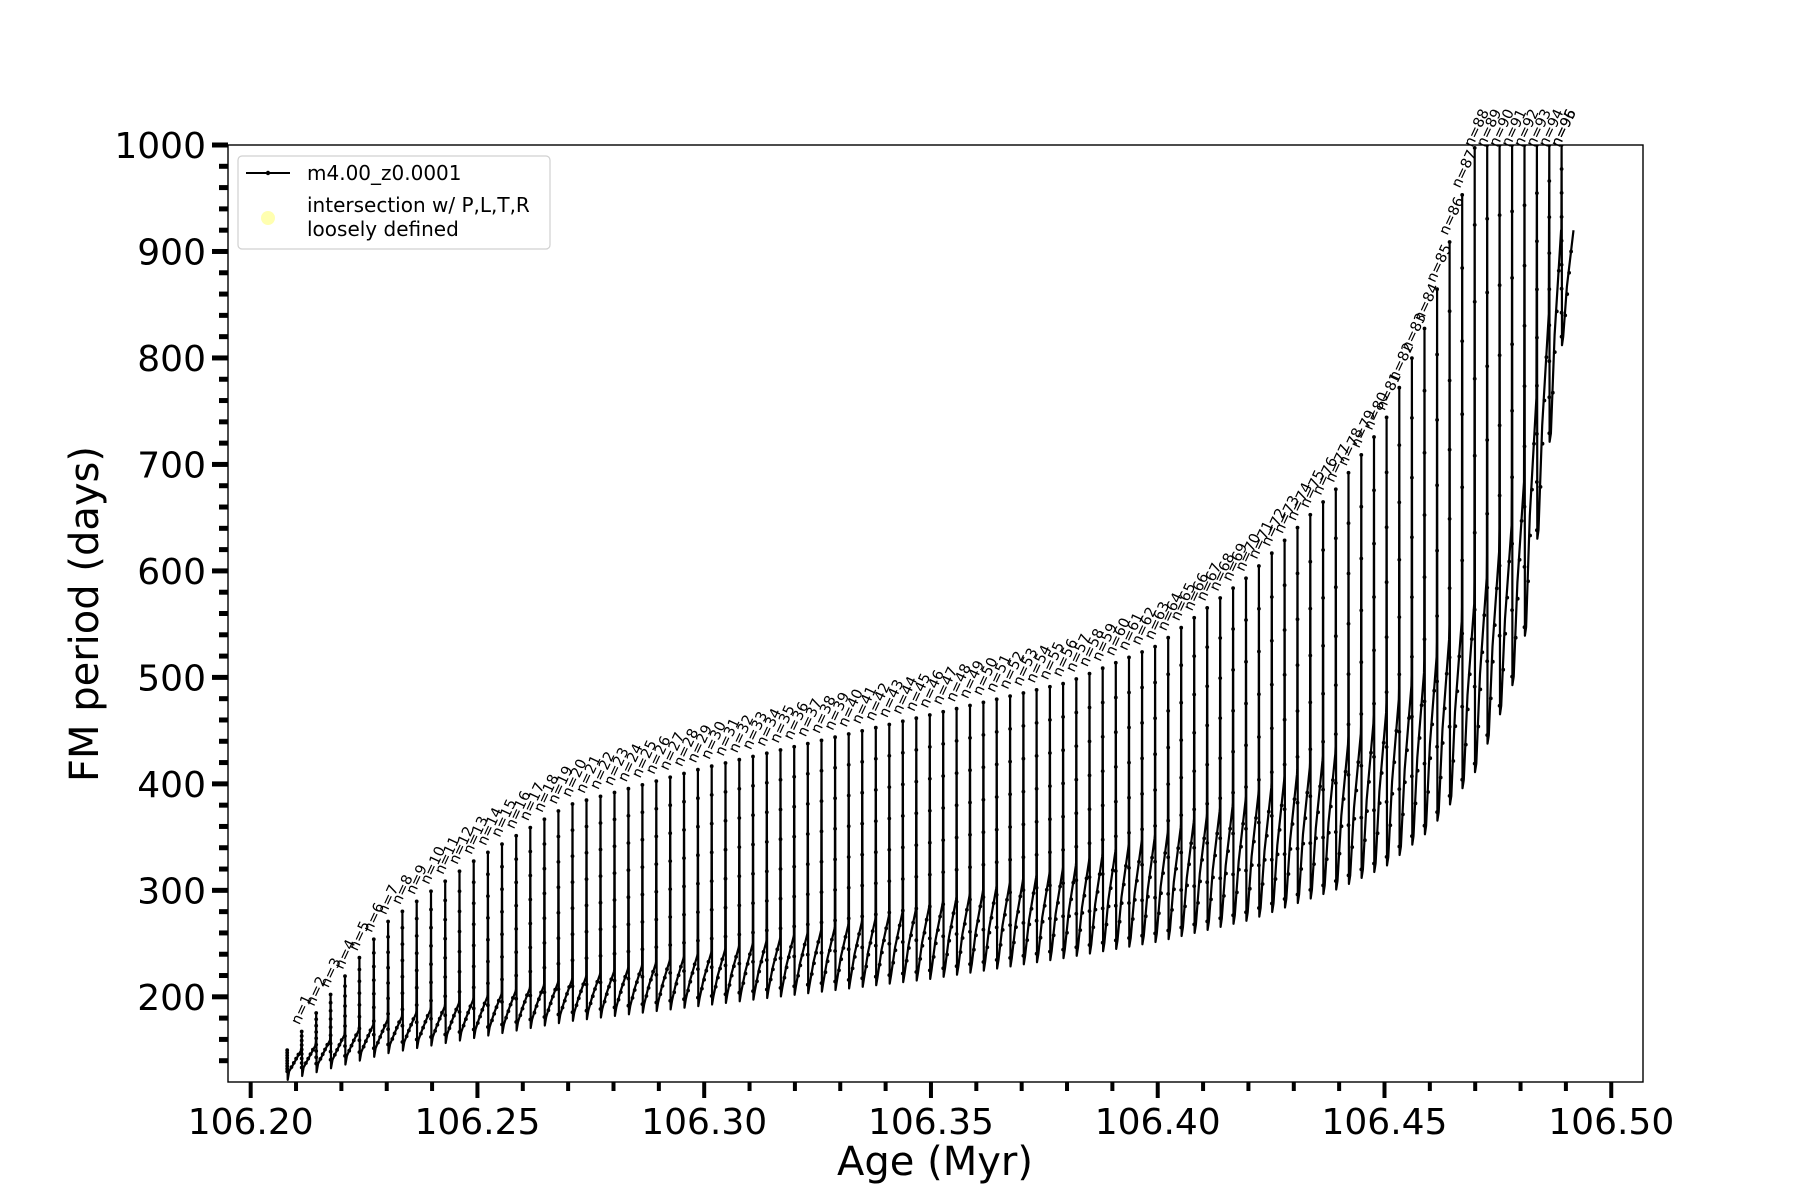 Image resolution: width=1800 pixels, height=1200 pixels. What do you see at coordinates (251, 1122) in the screenshot?
I see `x-tick-label: 106.20` at bounding box center [251, 1122].